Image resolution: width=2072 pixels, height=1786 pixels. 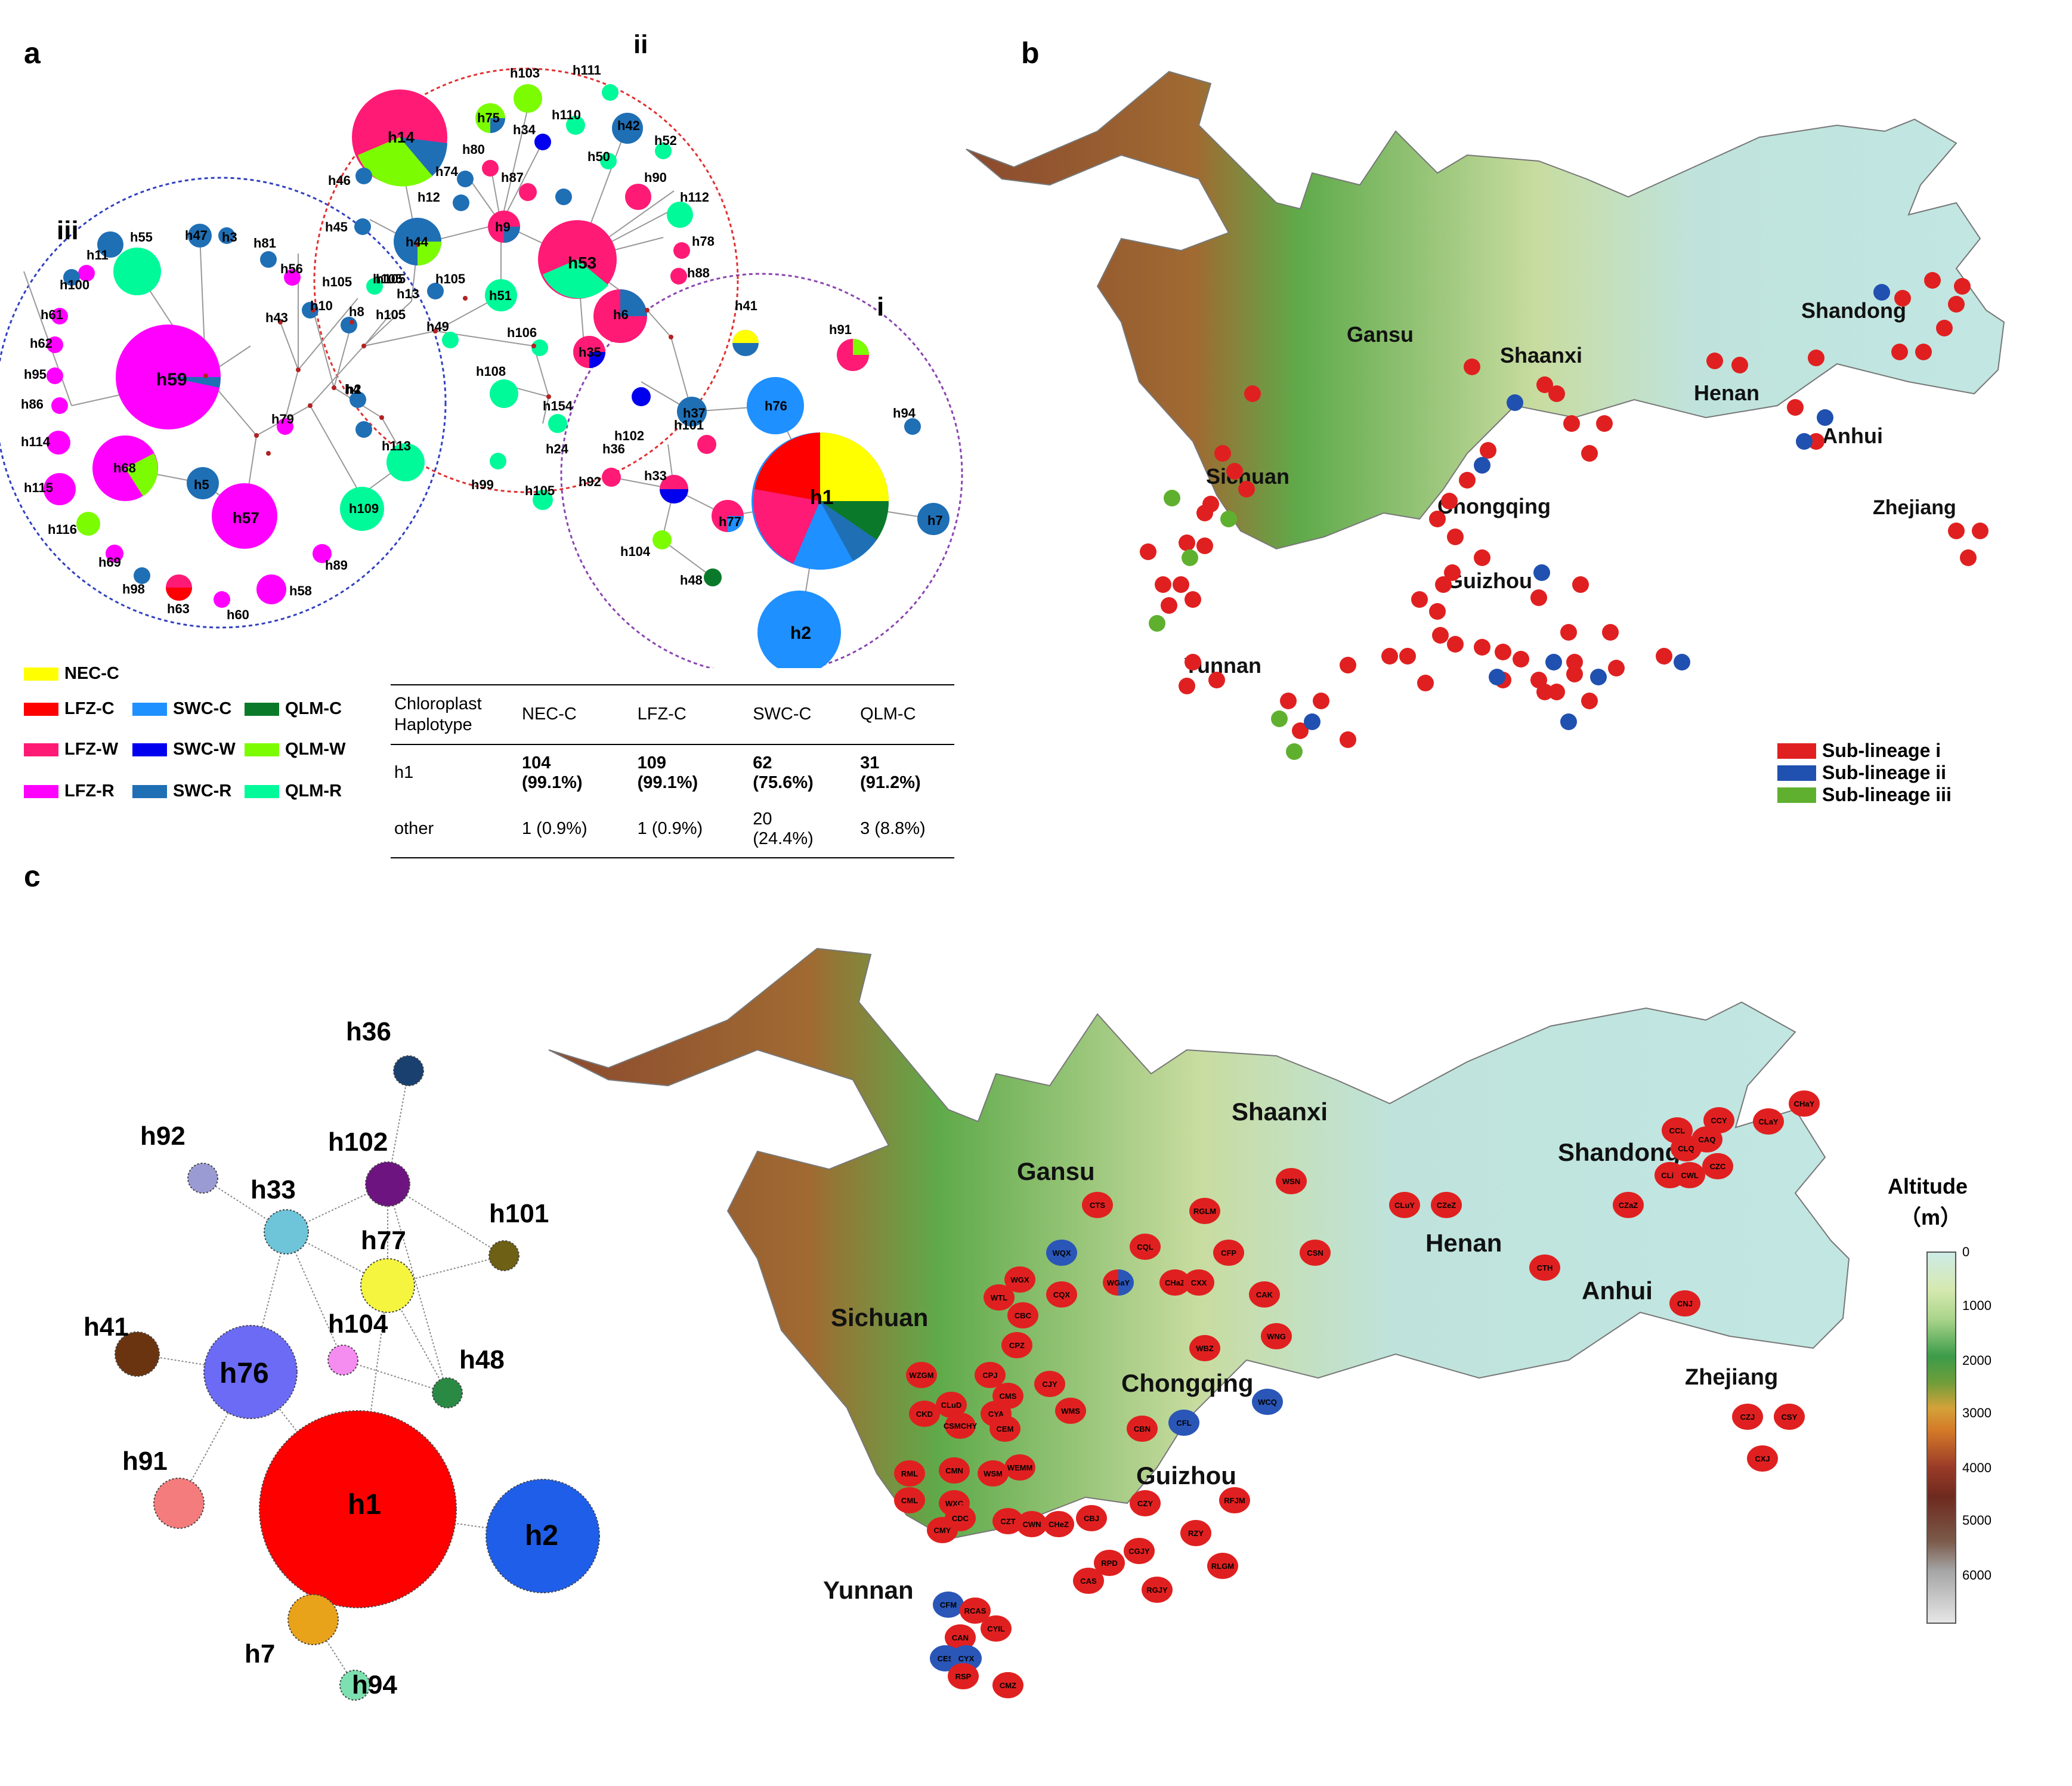 I want to click on hap-label: h41, so click(x=746, y=305).